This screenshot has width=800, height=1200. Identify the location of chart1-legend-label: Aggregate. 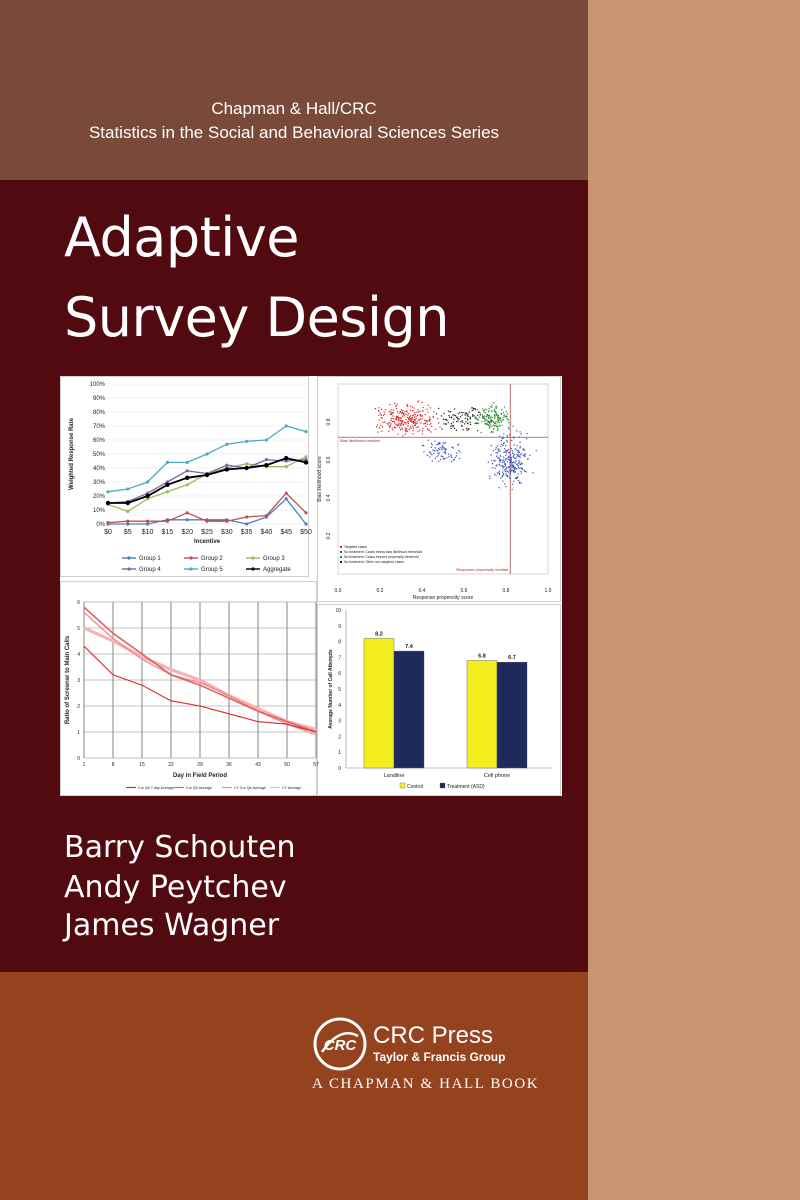
(277, 570).